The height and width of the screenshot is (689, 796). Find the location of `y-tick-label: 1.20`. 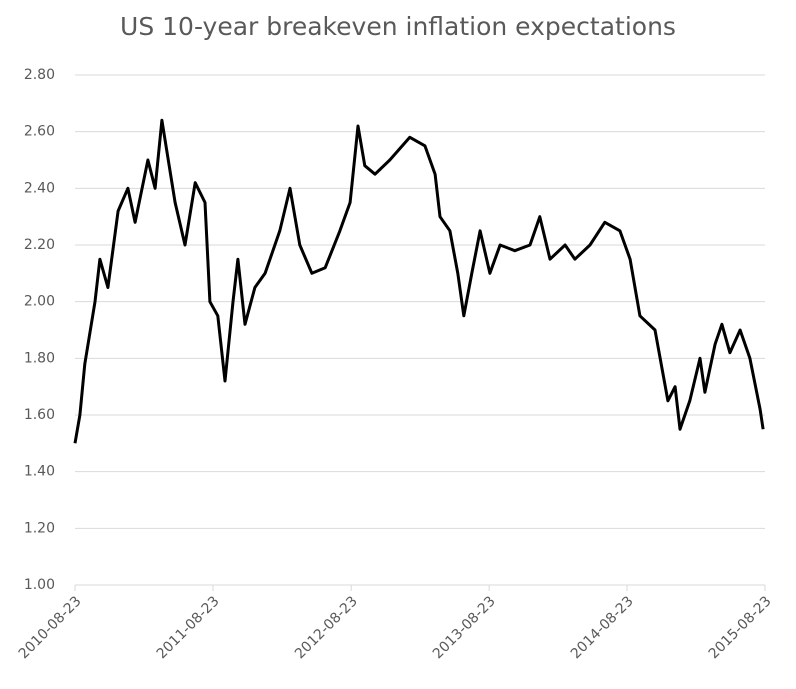

y-tick-label: 1.20 is located at coordinates (39, 528).